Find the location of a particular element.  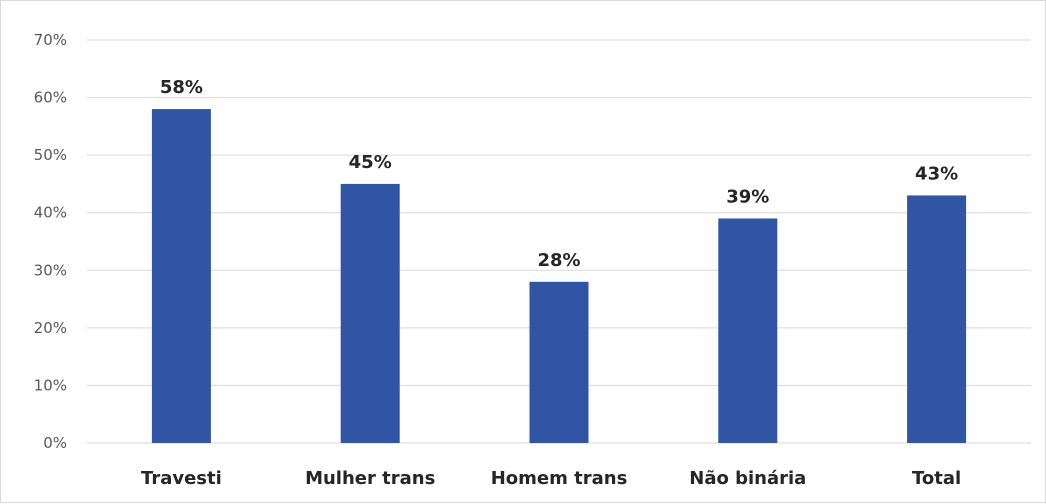

y-tick-label: 10% is located at coordinates (50, 385).